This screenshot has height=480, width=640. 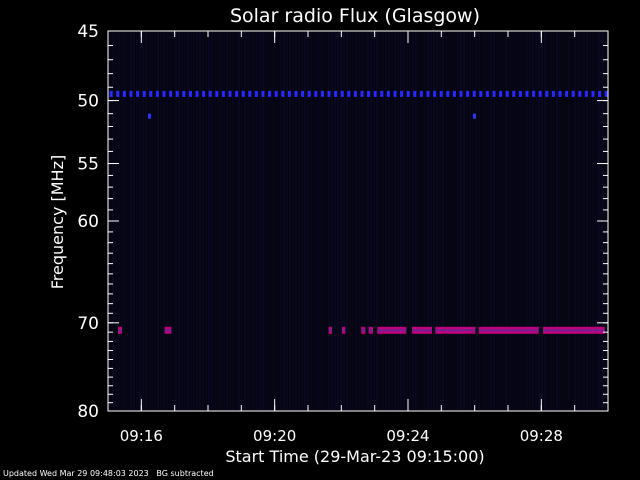 What do you see at coordinates (57, 222) in the screenshot?
I see `y-axis-label: Frequency [MHz]` at bounding box center [57, 222].